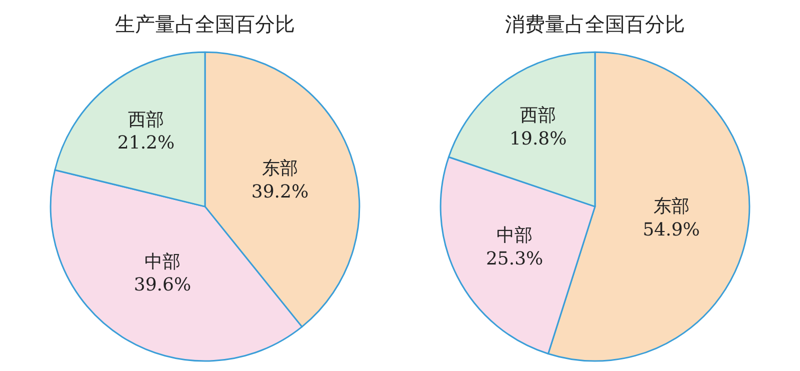 The height and width of the screenshot is (371, 800). I want to click on data-label: 21.2%, so click(146, 143).